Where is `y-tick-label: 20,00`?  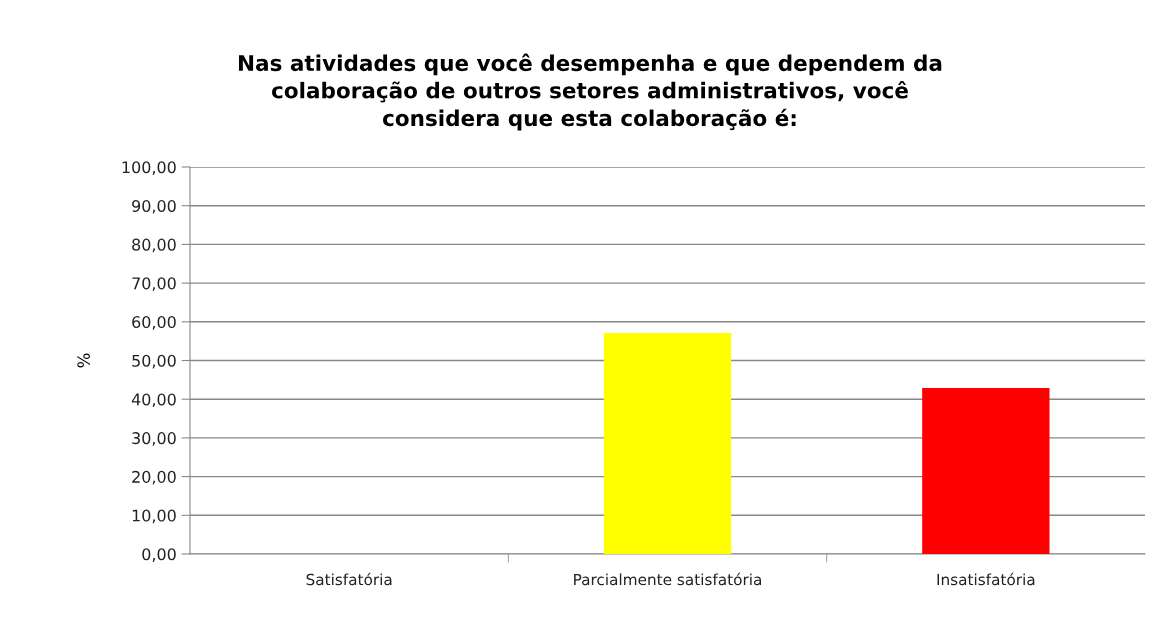 y-tick-label: 20,00 is located at coordinates (154, 477).